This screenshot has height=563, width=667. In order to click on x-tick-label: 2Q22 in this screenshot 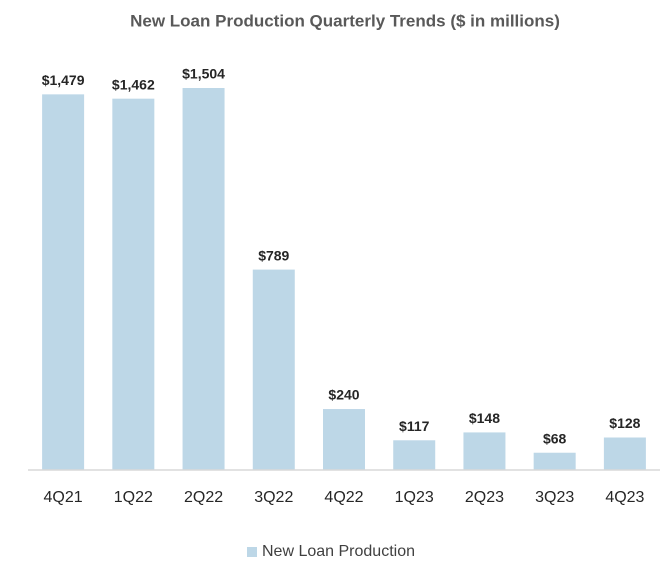, I will do `click(203, 497)`.